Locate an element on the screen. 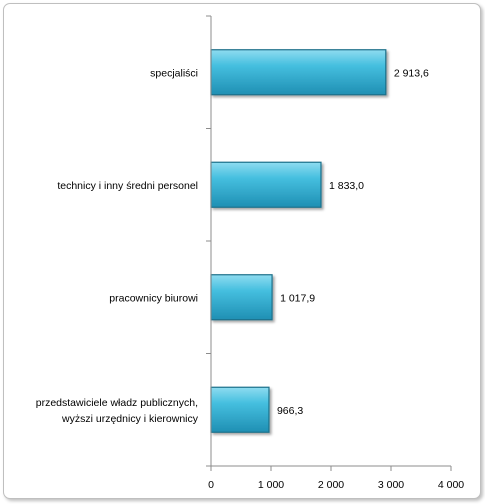 This screenshot has height=504, width=485. category-label: pracownicy biurowi is located at coordinates (153, 298).